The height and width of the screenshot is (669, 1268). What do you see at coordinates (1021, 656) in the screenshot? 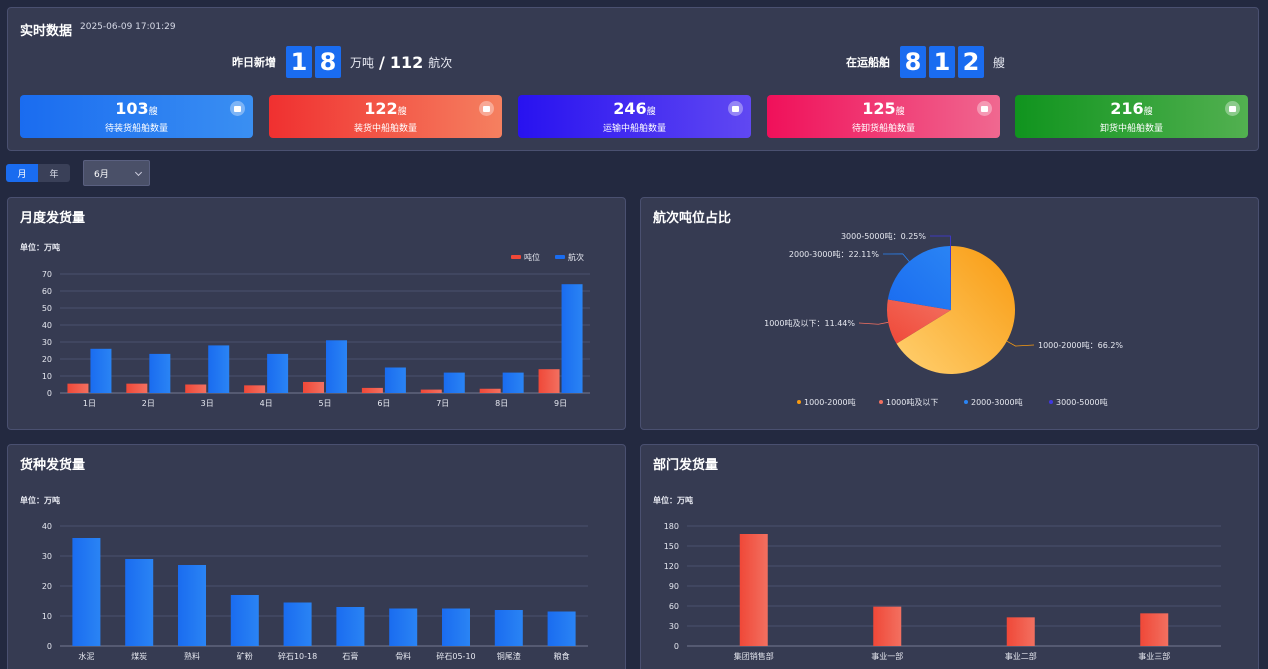
I see `x-tick-label: 事业二部` at bounding box center [1021, 656].